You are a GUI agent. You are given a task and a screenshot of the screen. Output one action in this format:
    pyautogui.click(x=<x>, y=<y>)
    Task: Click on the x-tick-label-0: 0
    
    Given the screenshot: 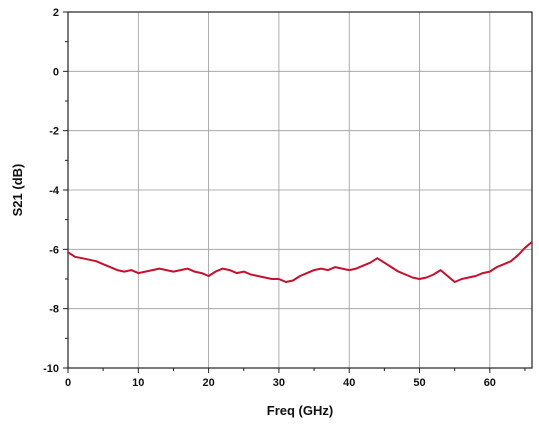 What is the action you would take?
    pyautogui.click(x=68, y=383)
    